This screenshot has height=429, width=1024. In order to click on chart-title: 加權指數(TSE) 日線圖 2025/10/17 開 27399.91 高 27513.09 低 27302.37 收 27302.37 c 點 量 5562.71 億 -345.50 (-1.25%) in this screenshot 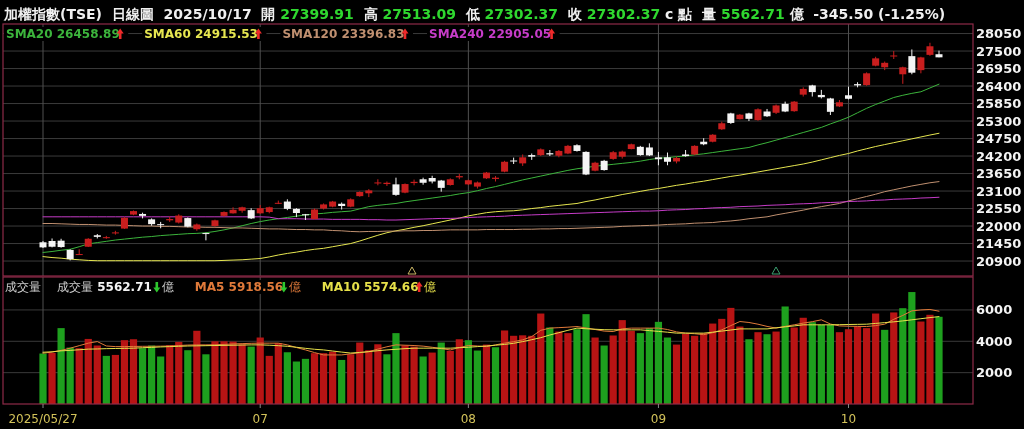, I will do `click(475, 14)`.